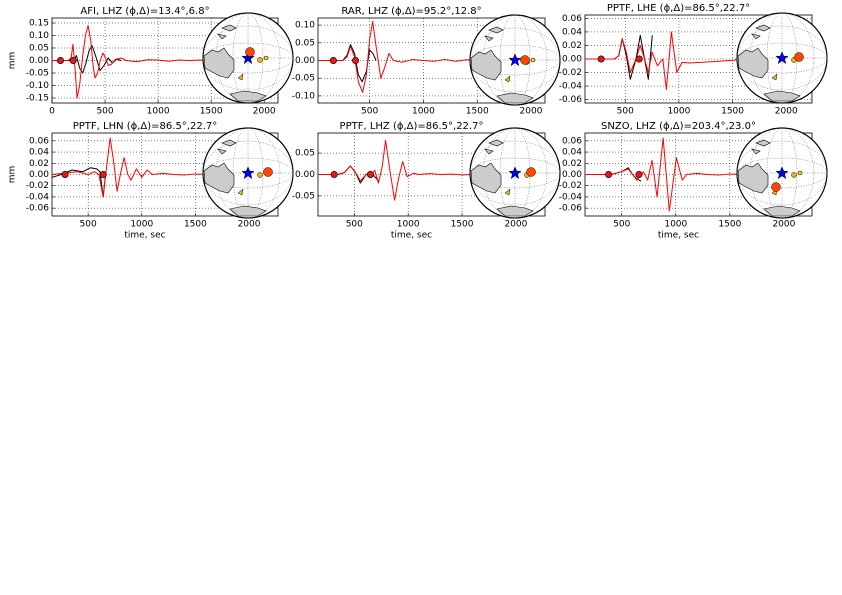 This screenshot has width=842, height=595. Describe the element at coordinates (144, 11) in the screenshot. I see `panel-title: AFI, LHZ (ϕ,Δ)=13.4°,6.8°` at that location.